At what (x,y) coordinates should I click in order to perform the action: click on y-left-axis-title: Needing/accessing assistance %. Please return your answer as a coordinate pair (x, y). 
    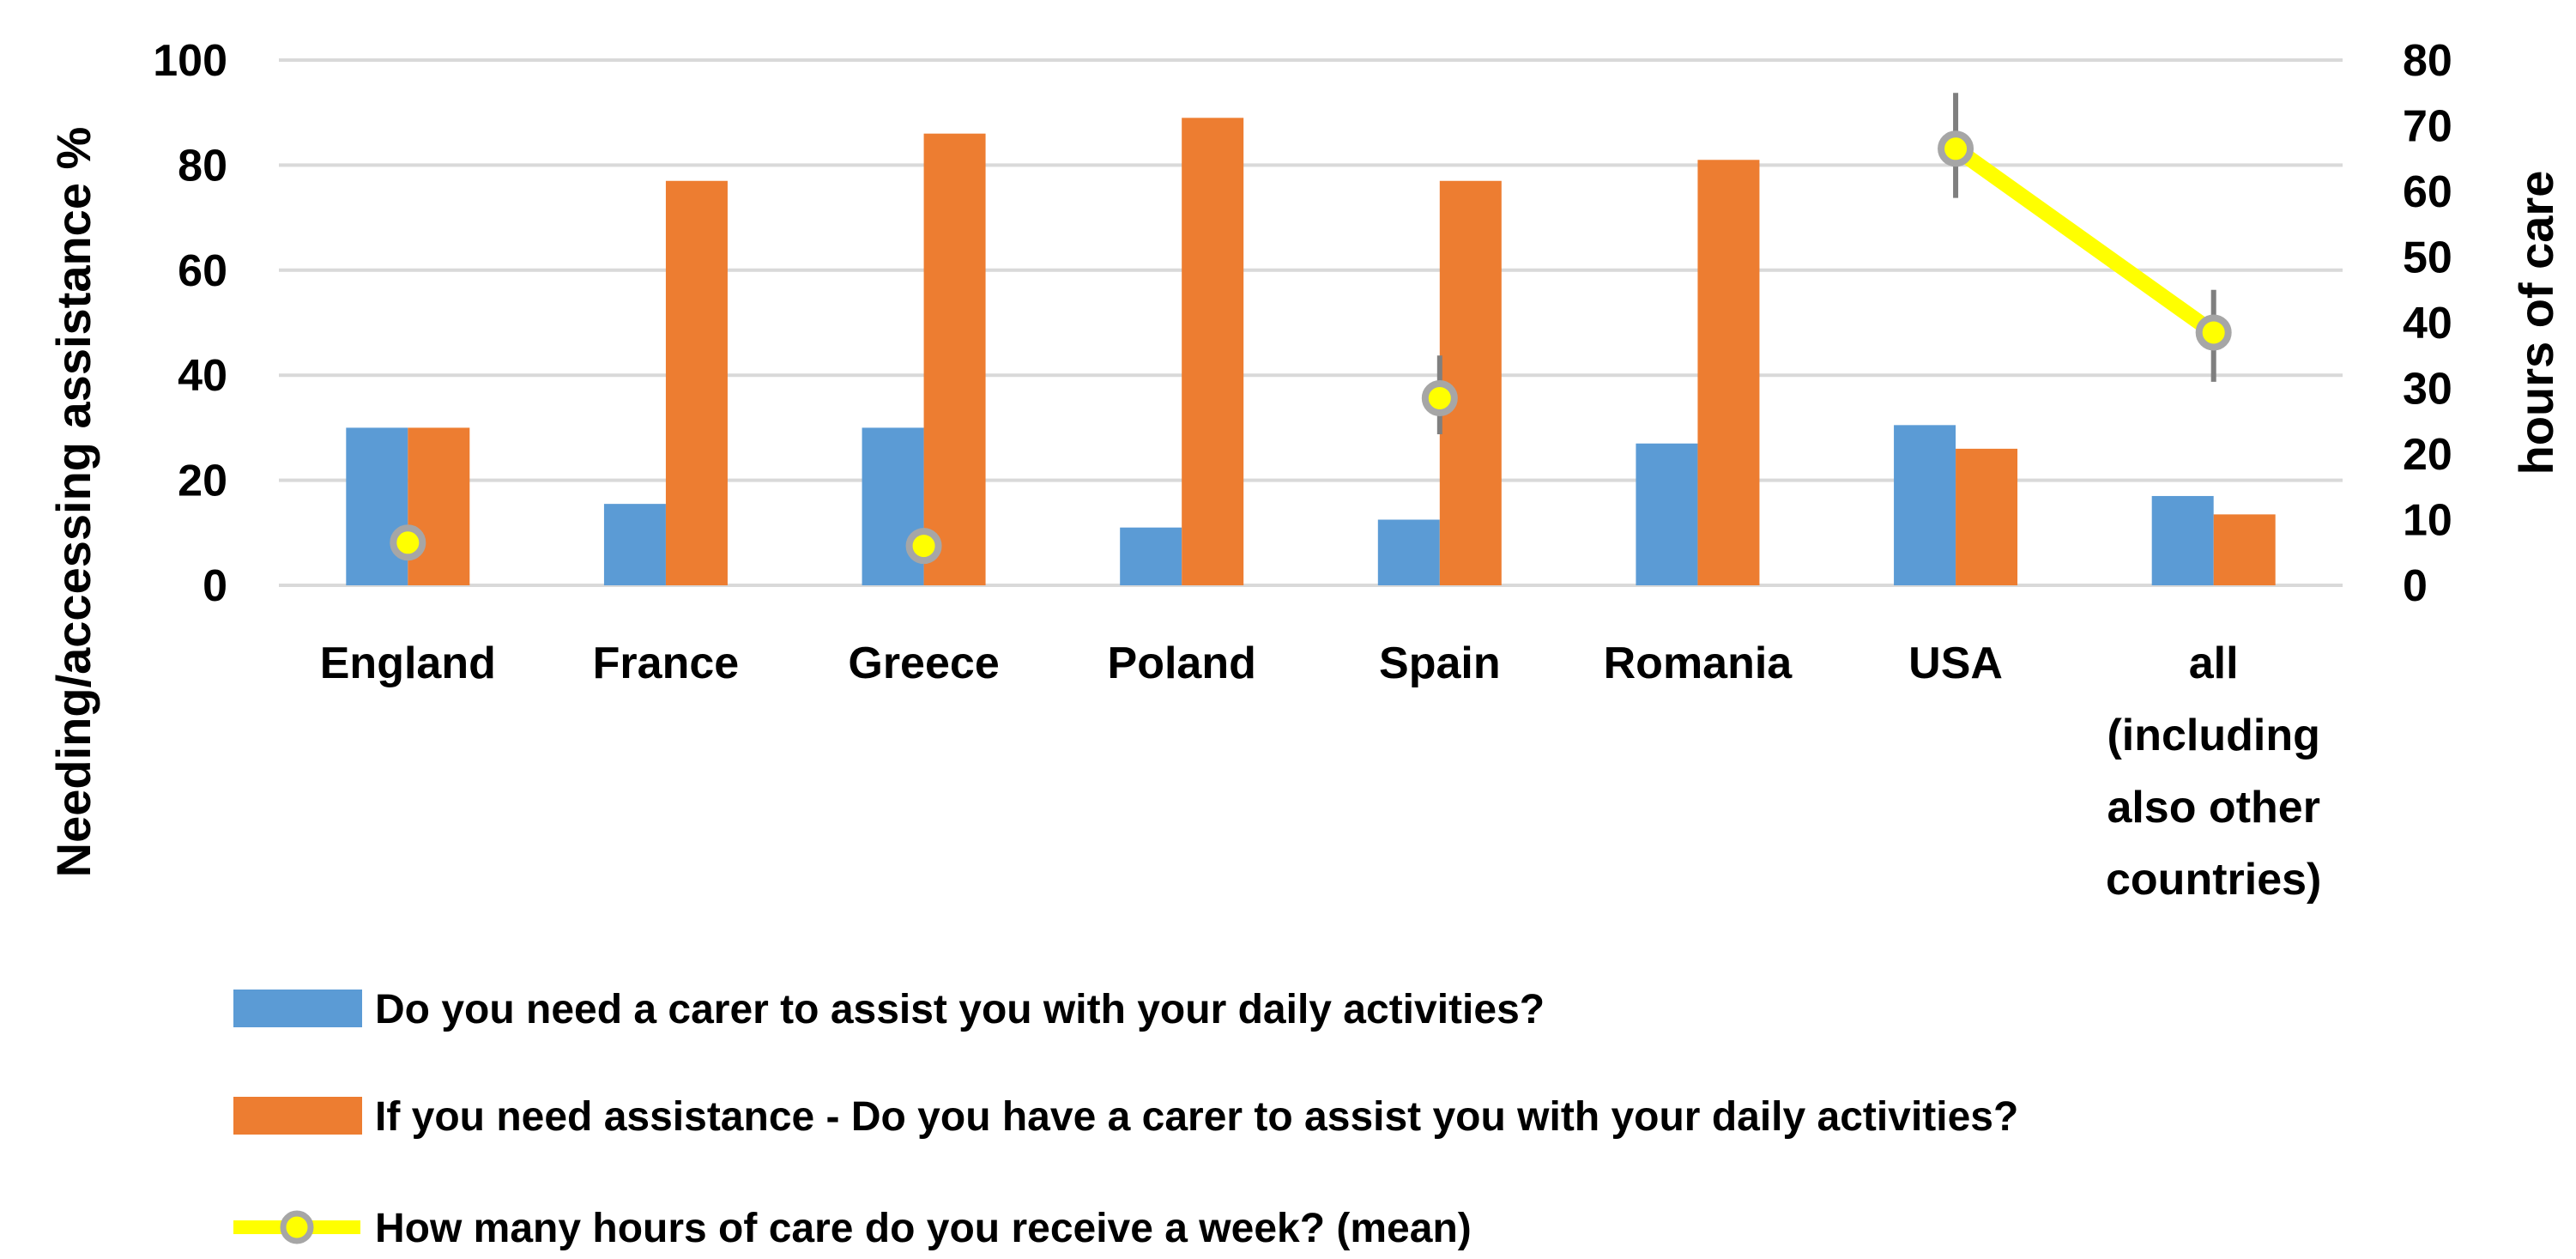
    Looking at the image, I should click on (73, 502).